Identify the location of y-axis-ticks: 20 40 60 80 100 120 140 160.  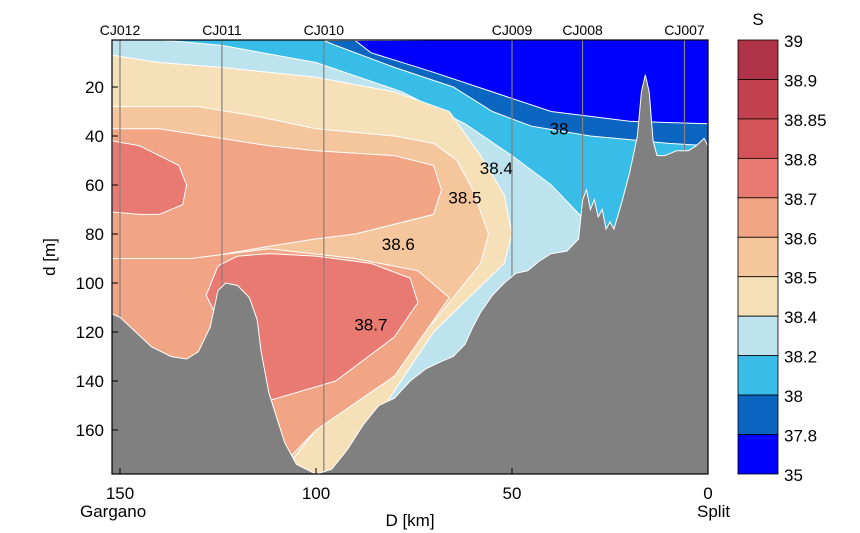
(97, 259).